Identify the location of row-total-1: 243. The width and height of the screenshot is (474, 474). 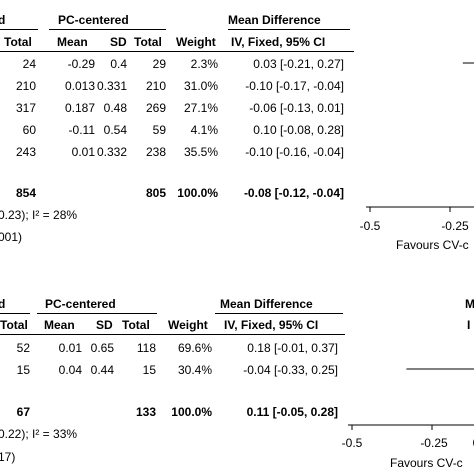
(25, 152).